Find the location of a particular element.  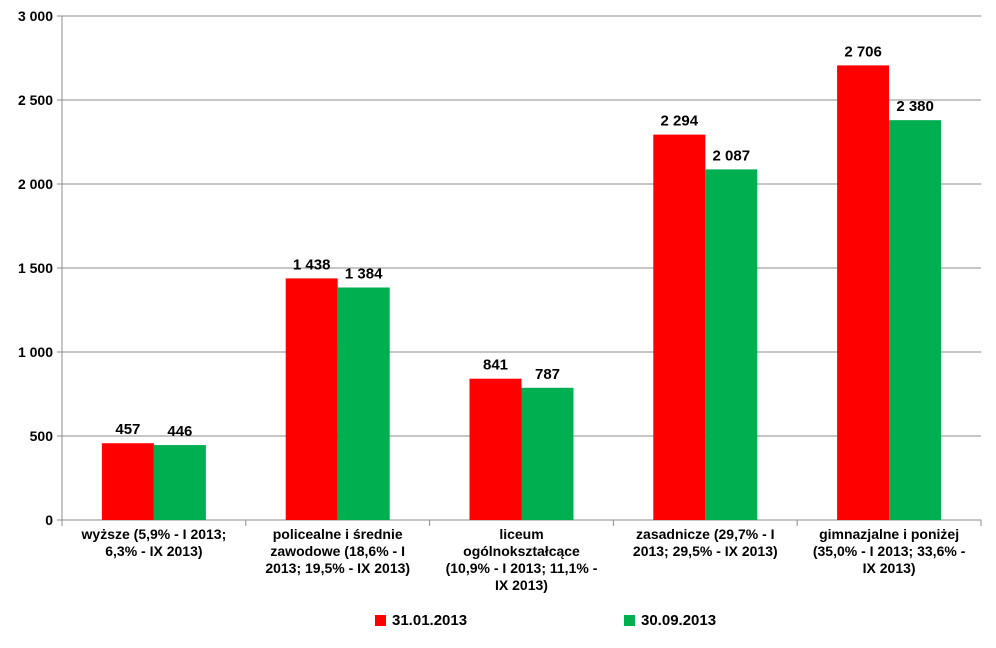

legend-swatch-red is located at coordinates (380, 620).